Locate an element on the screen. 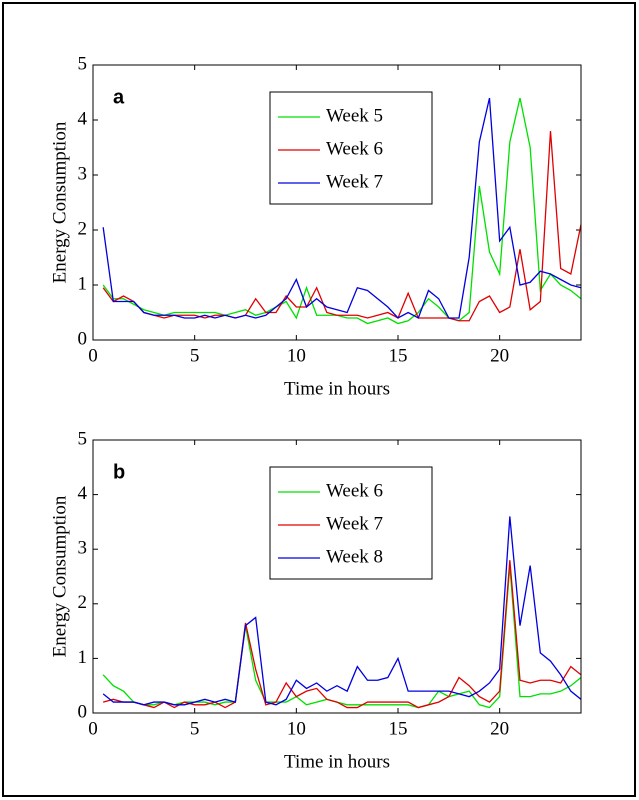  panel-label: a is located at coordinates (119, 97).